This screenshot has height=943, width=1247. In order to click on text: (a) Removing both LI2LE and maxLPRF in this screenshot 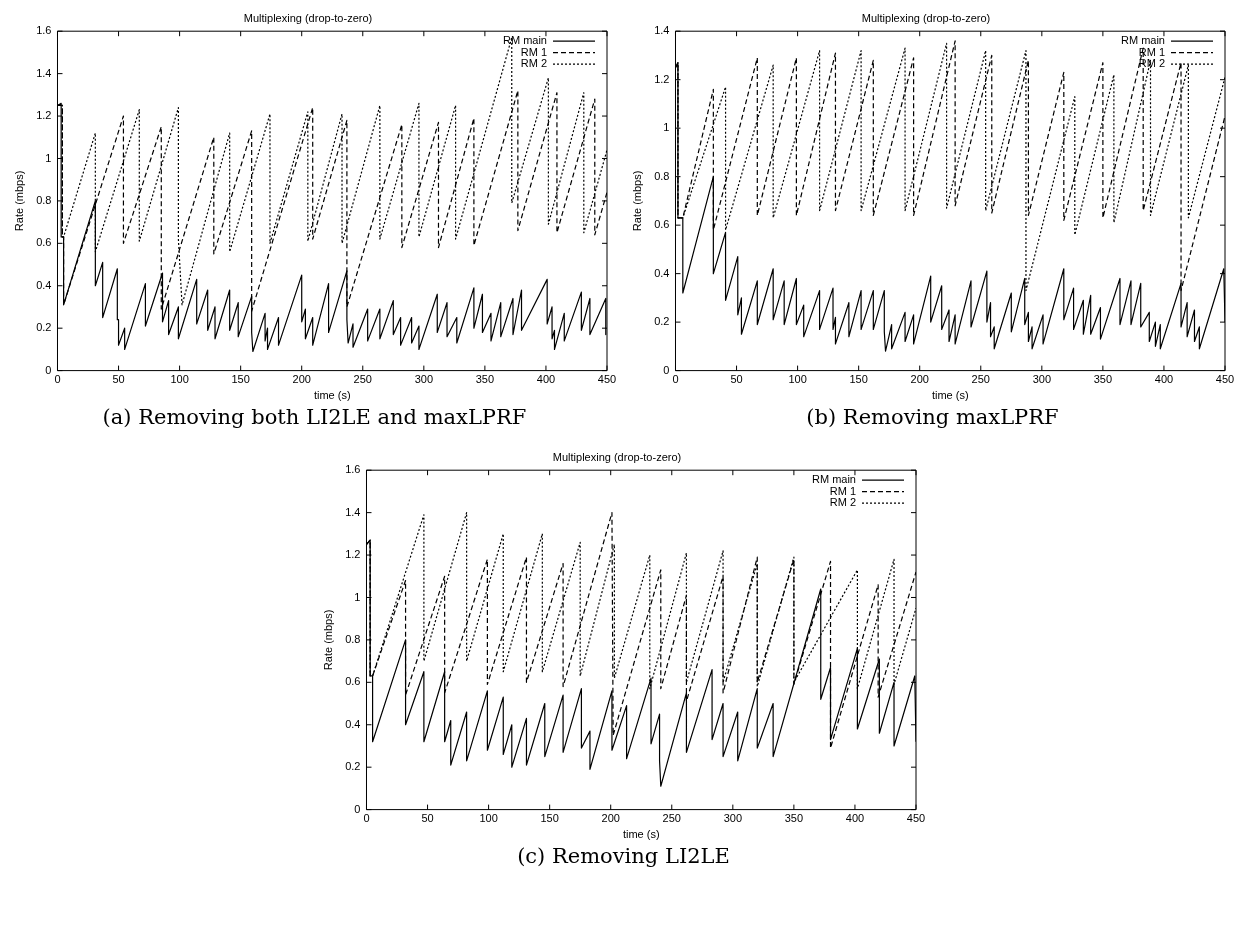, I will do `click(314, 417)`.